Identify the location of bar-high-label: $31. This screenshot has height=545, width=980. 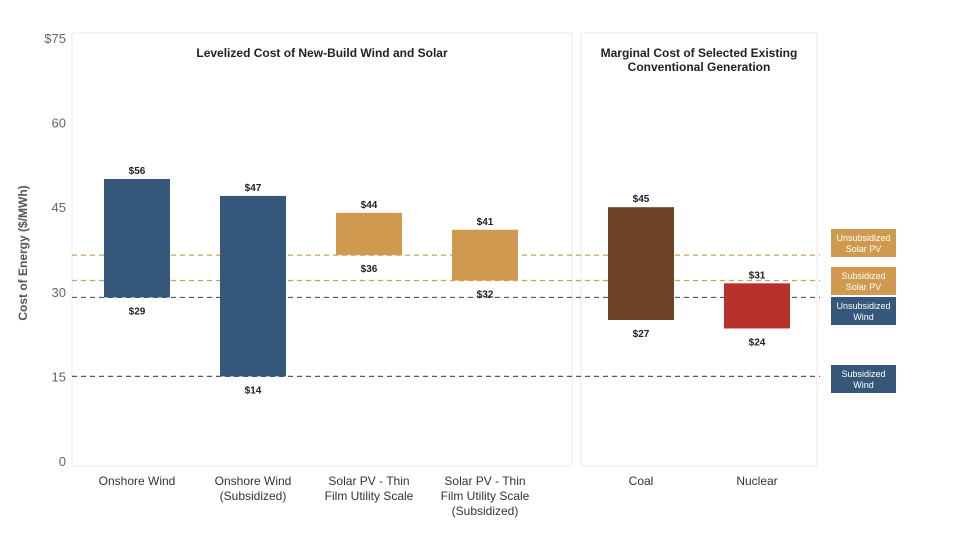
(757, 275).